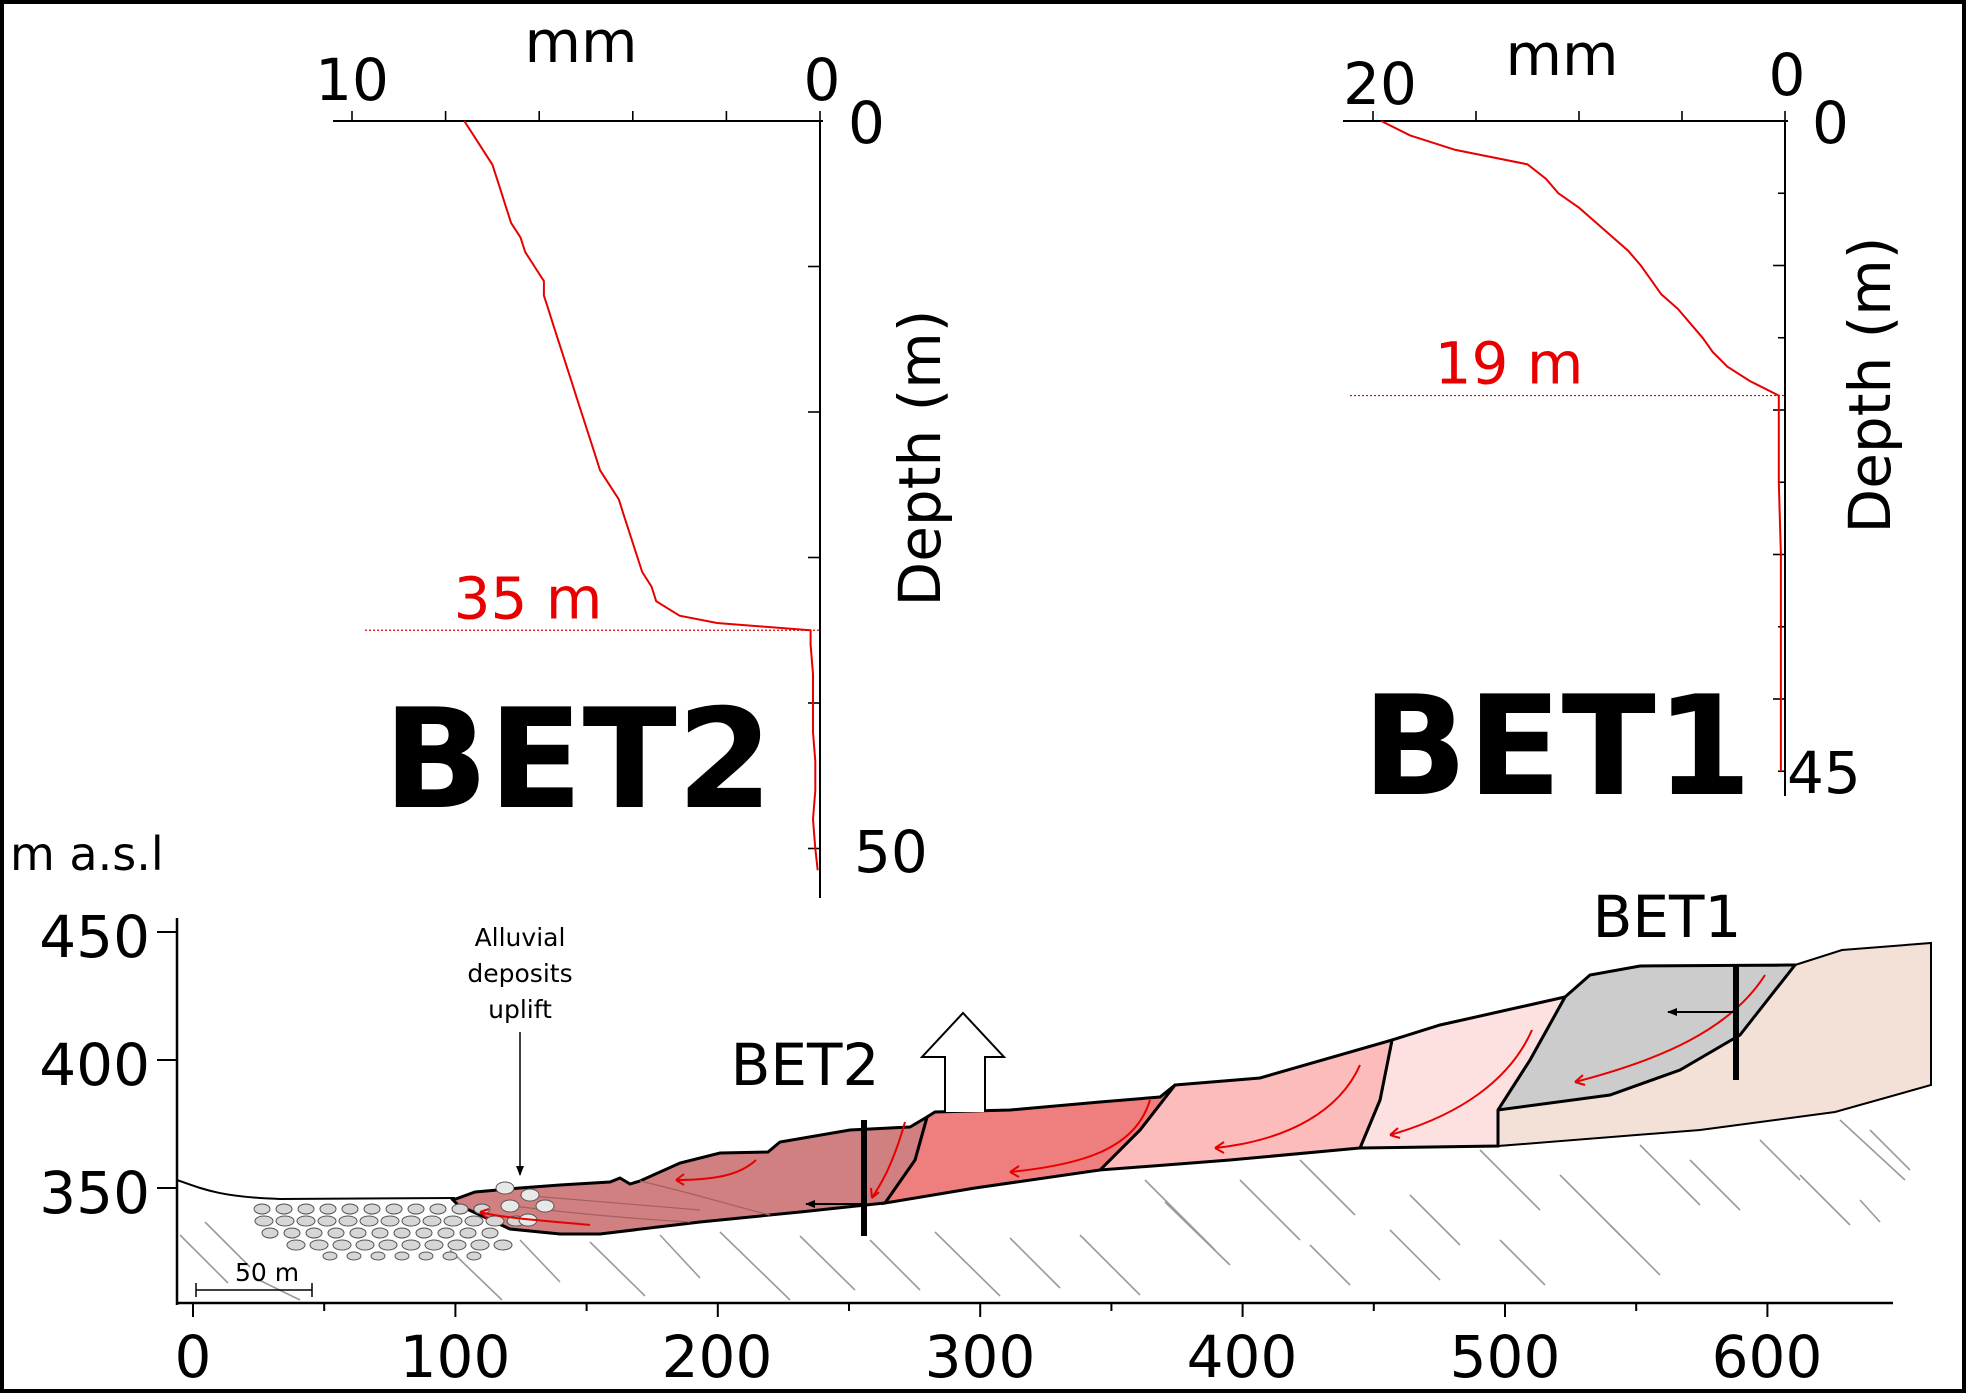 The width and height of the screenshot is (1966, 1393). Describe the element at coordinates (87, 854) in the screenshot. I see `section-y-unit-label: m a.s.l` at that location.